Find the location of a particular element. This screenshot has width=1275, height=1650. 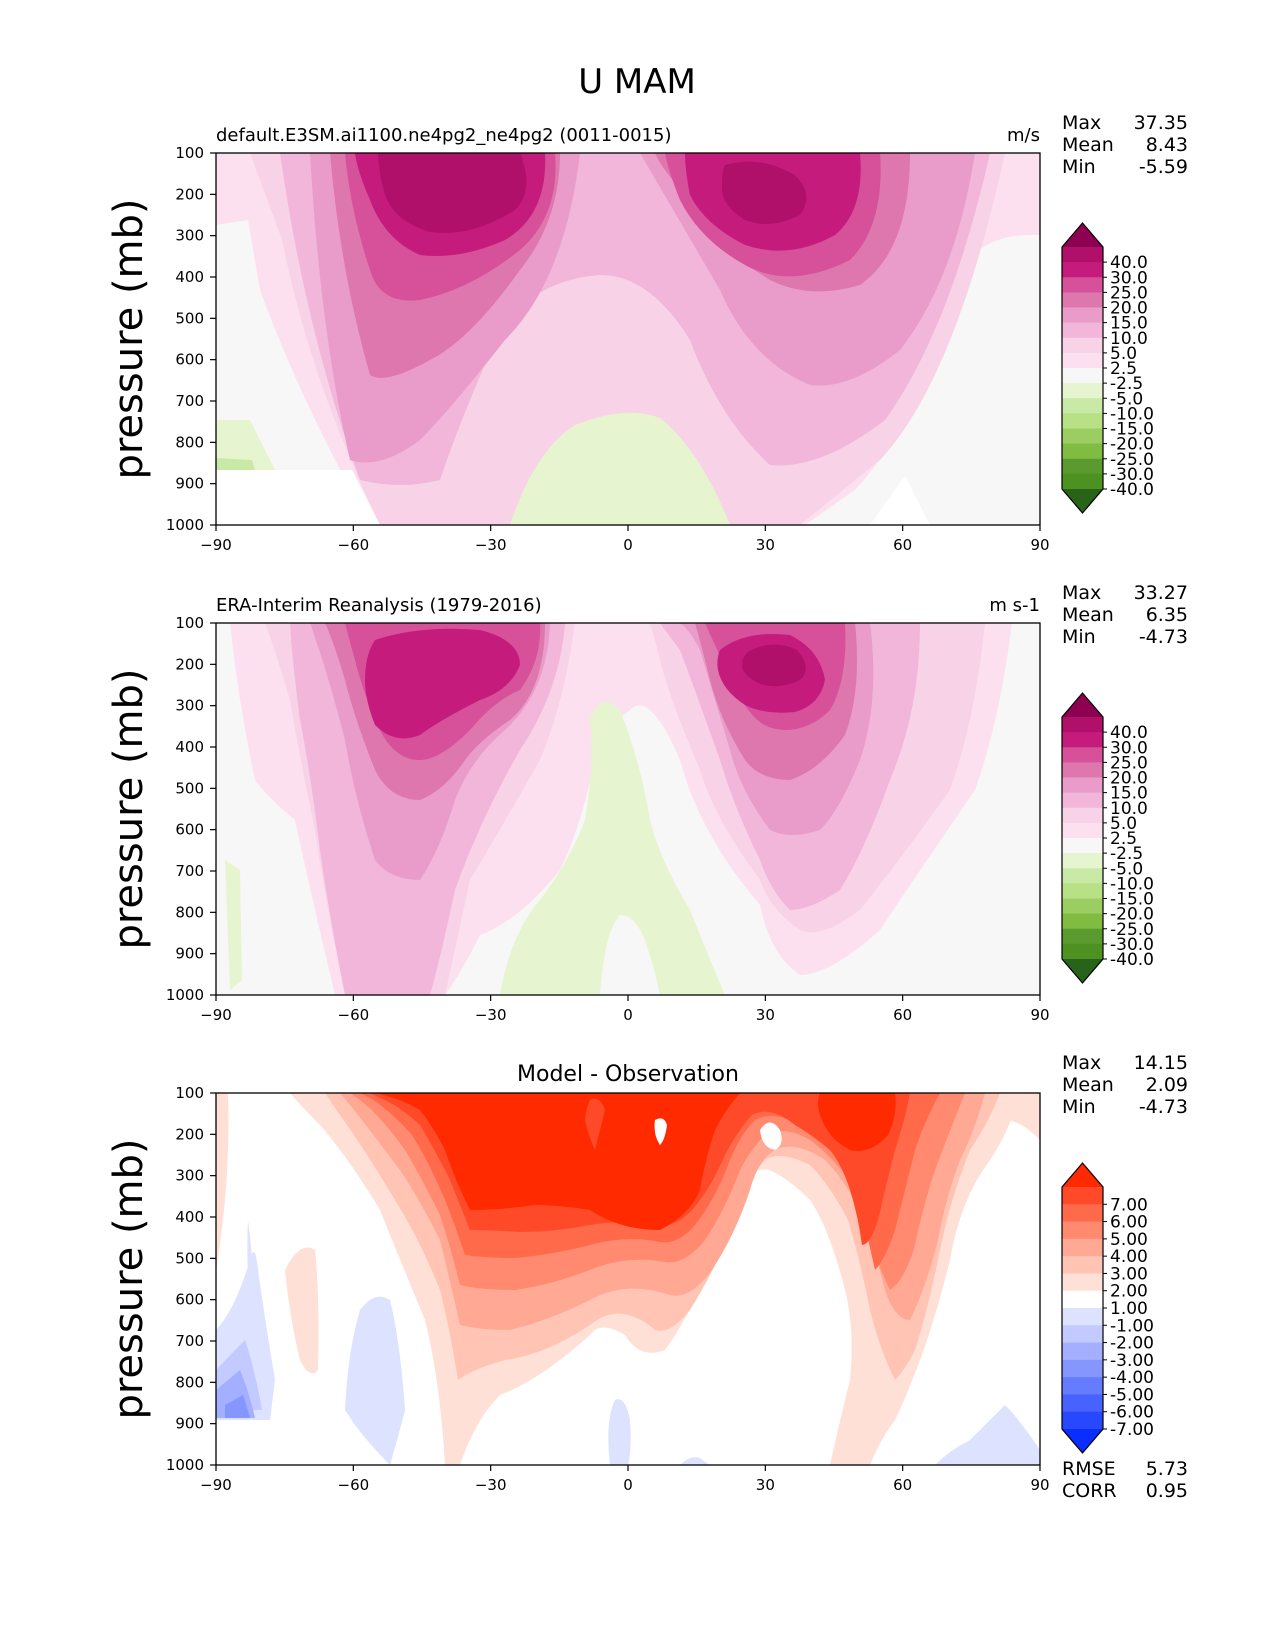

stat-value: -5.59 is located at coordinates (1163, 167).